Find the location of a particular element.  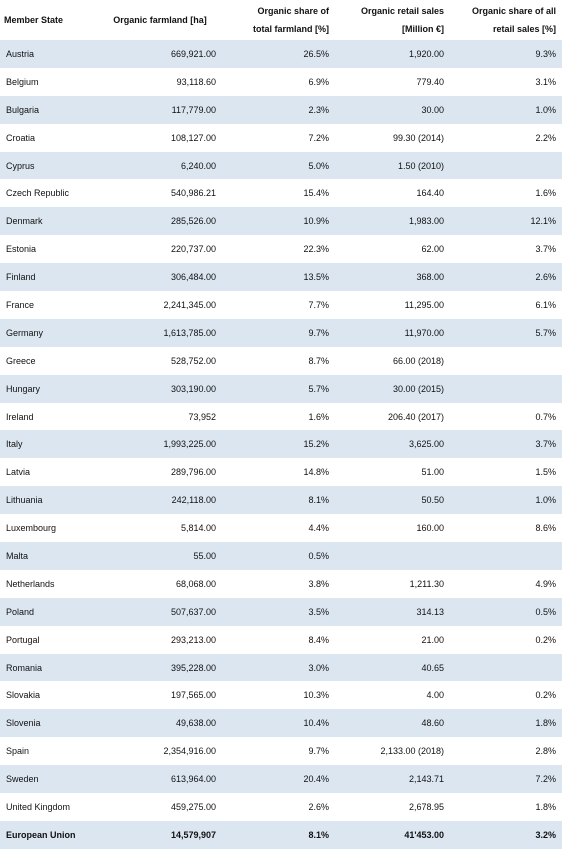

member-state: Ireland is located at coordinates (20, 416).